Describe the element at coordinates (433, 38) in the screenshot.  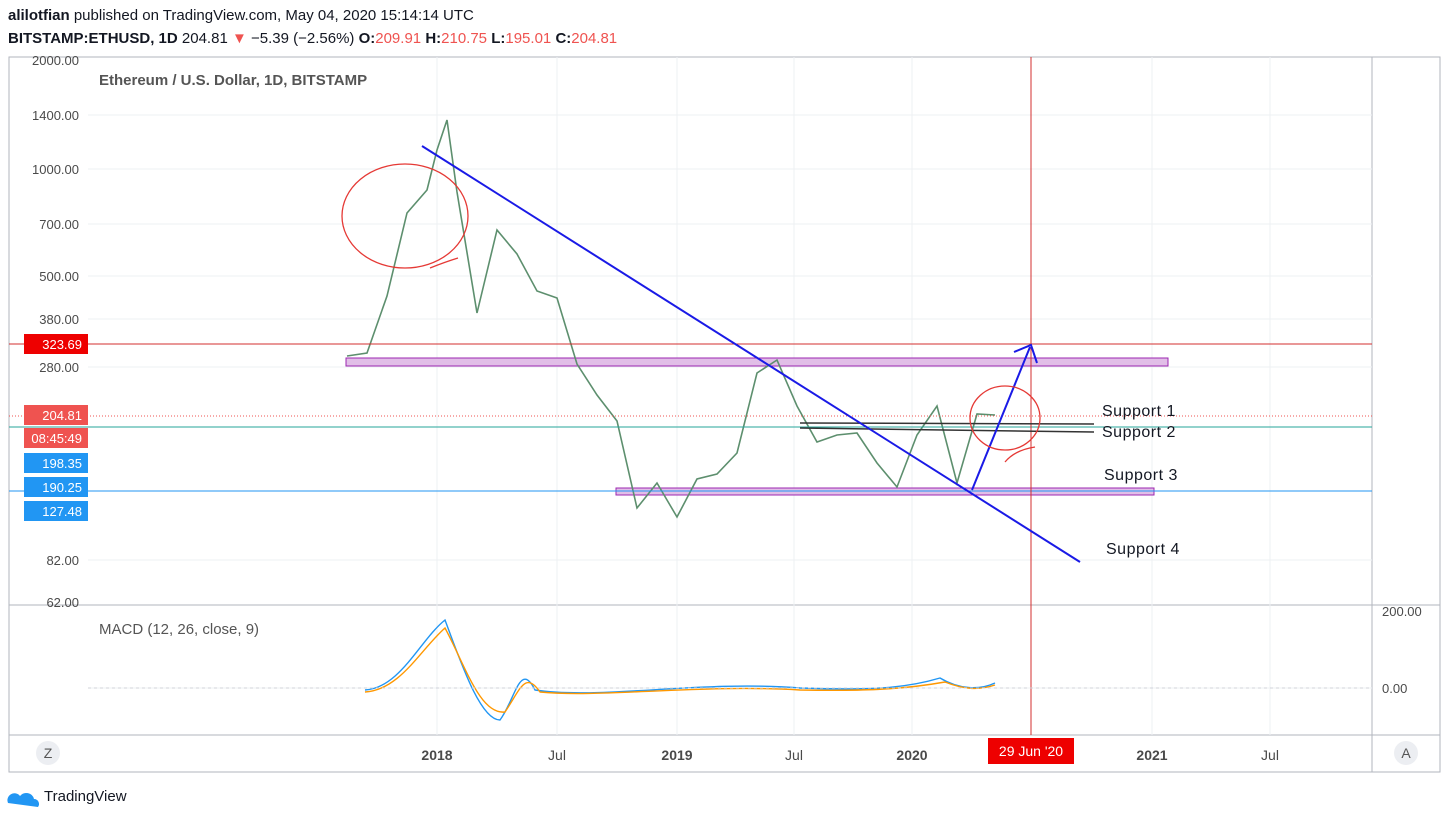
I see `h-label: H:` at that location.